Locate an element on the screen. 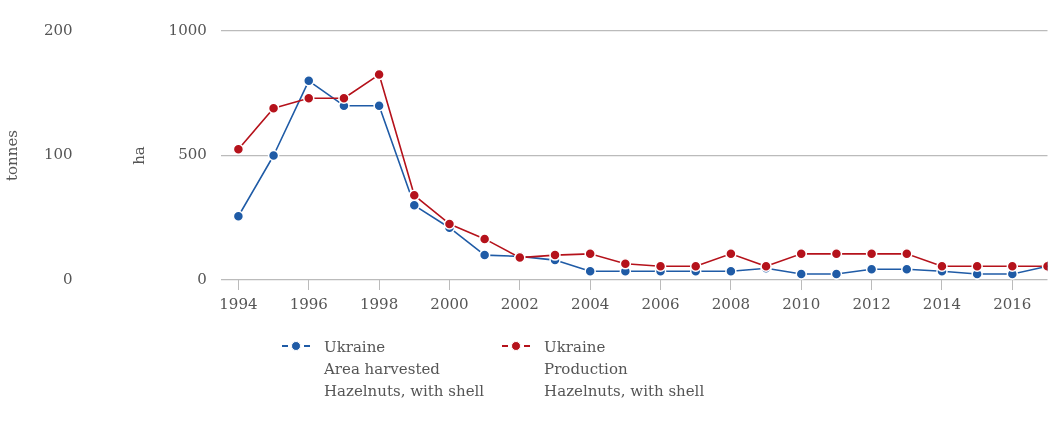 Image resolution: width=1054 pixels, height=434 pixels. y-tick-label: 0 is located at coordinates (68, 278).